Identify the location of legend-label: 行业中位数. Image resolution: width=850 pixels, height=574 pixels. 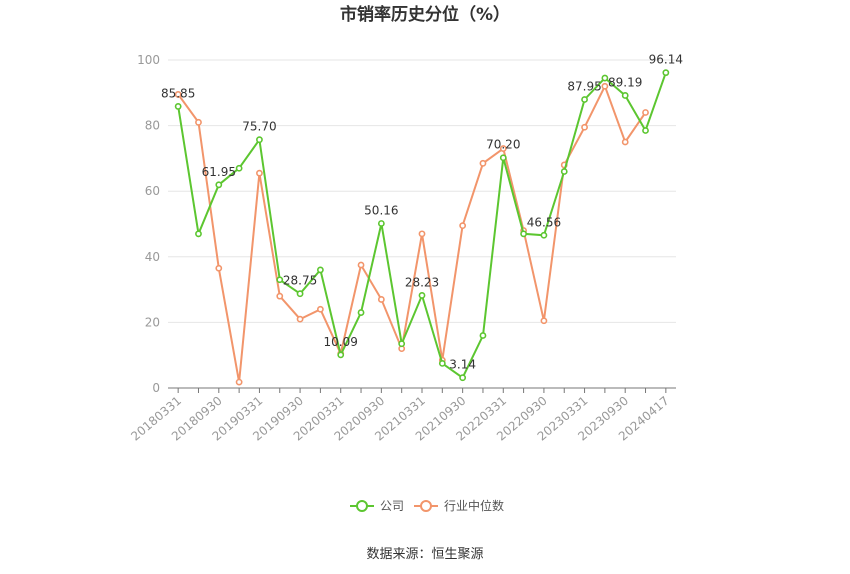
(474, 505).